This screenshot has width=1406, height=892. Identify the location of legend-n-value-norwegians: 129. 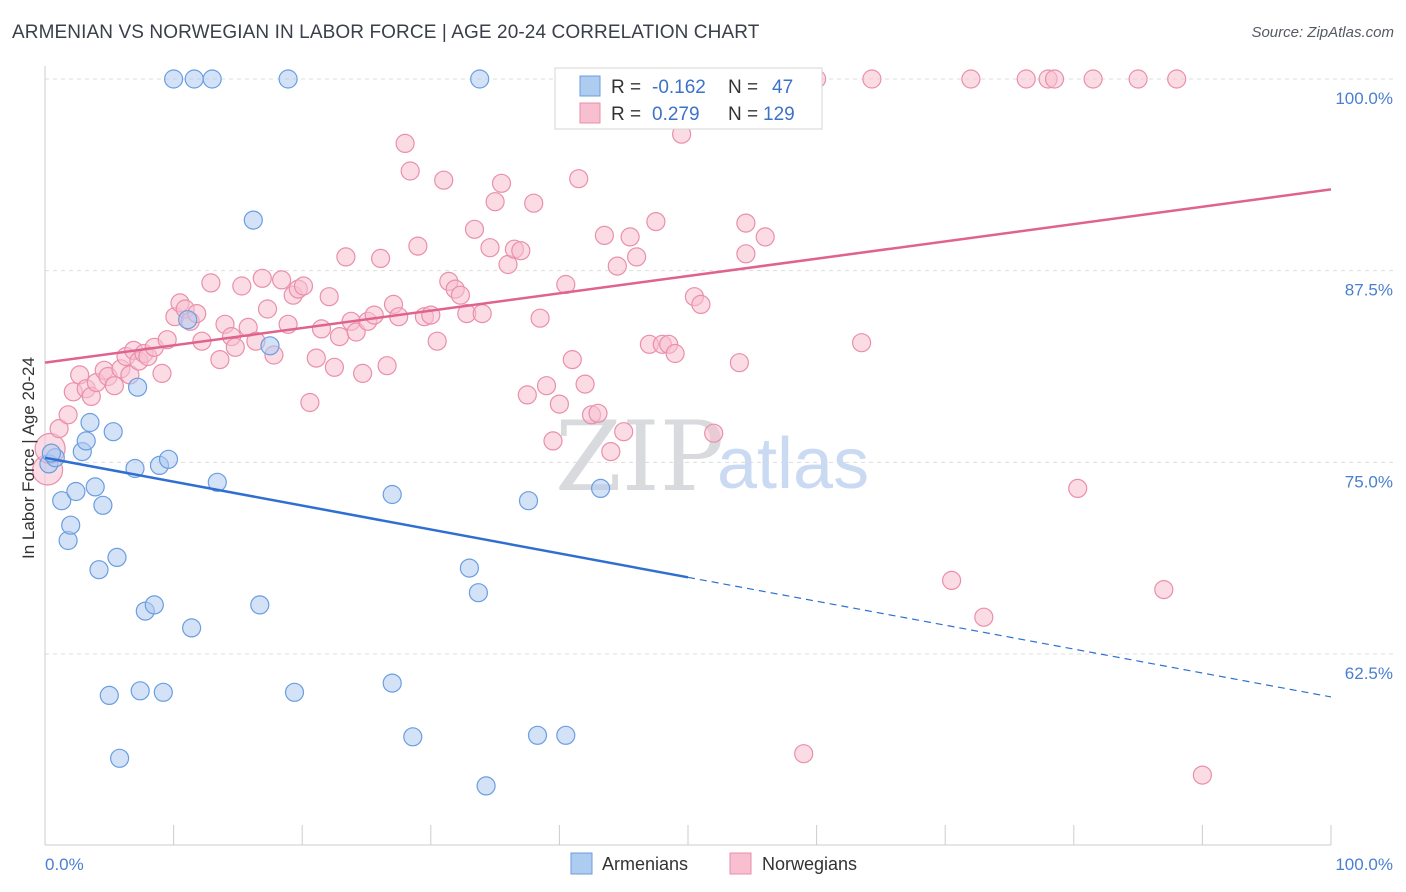
(779, 114).